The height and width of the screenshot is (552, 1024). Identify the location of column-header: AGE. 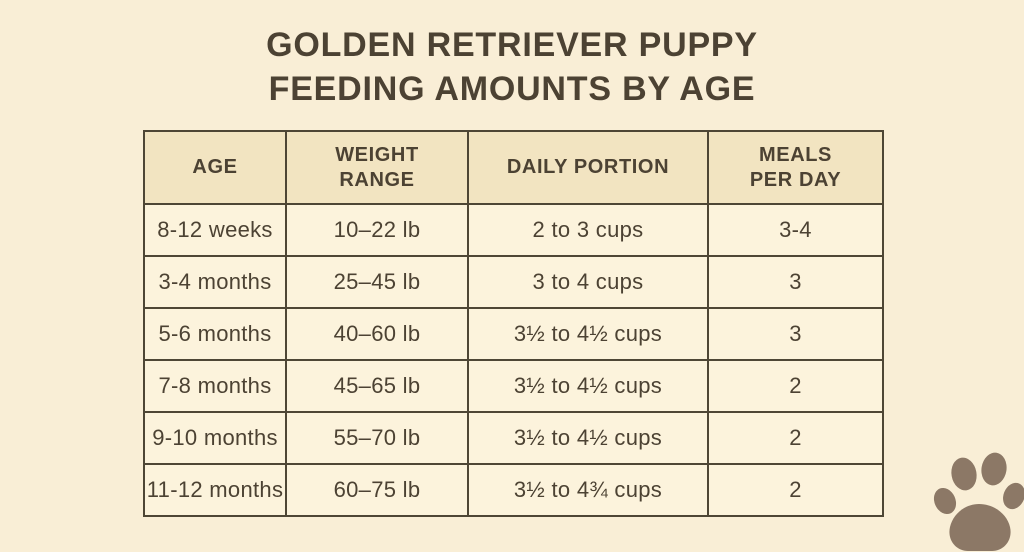
(215, 167).